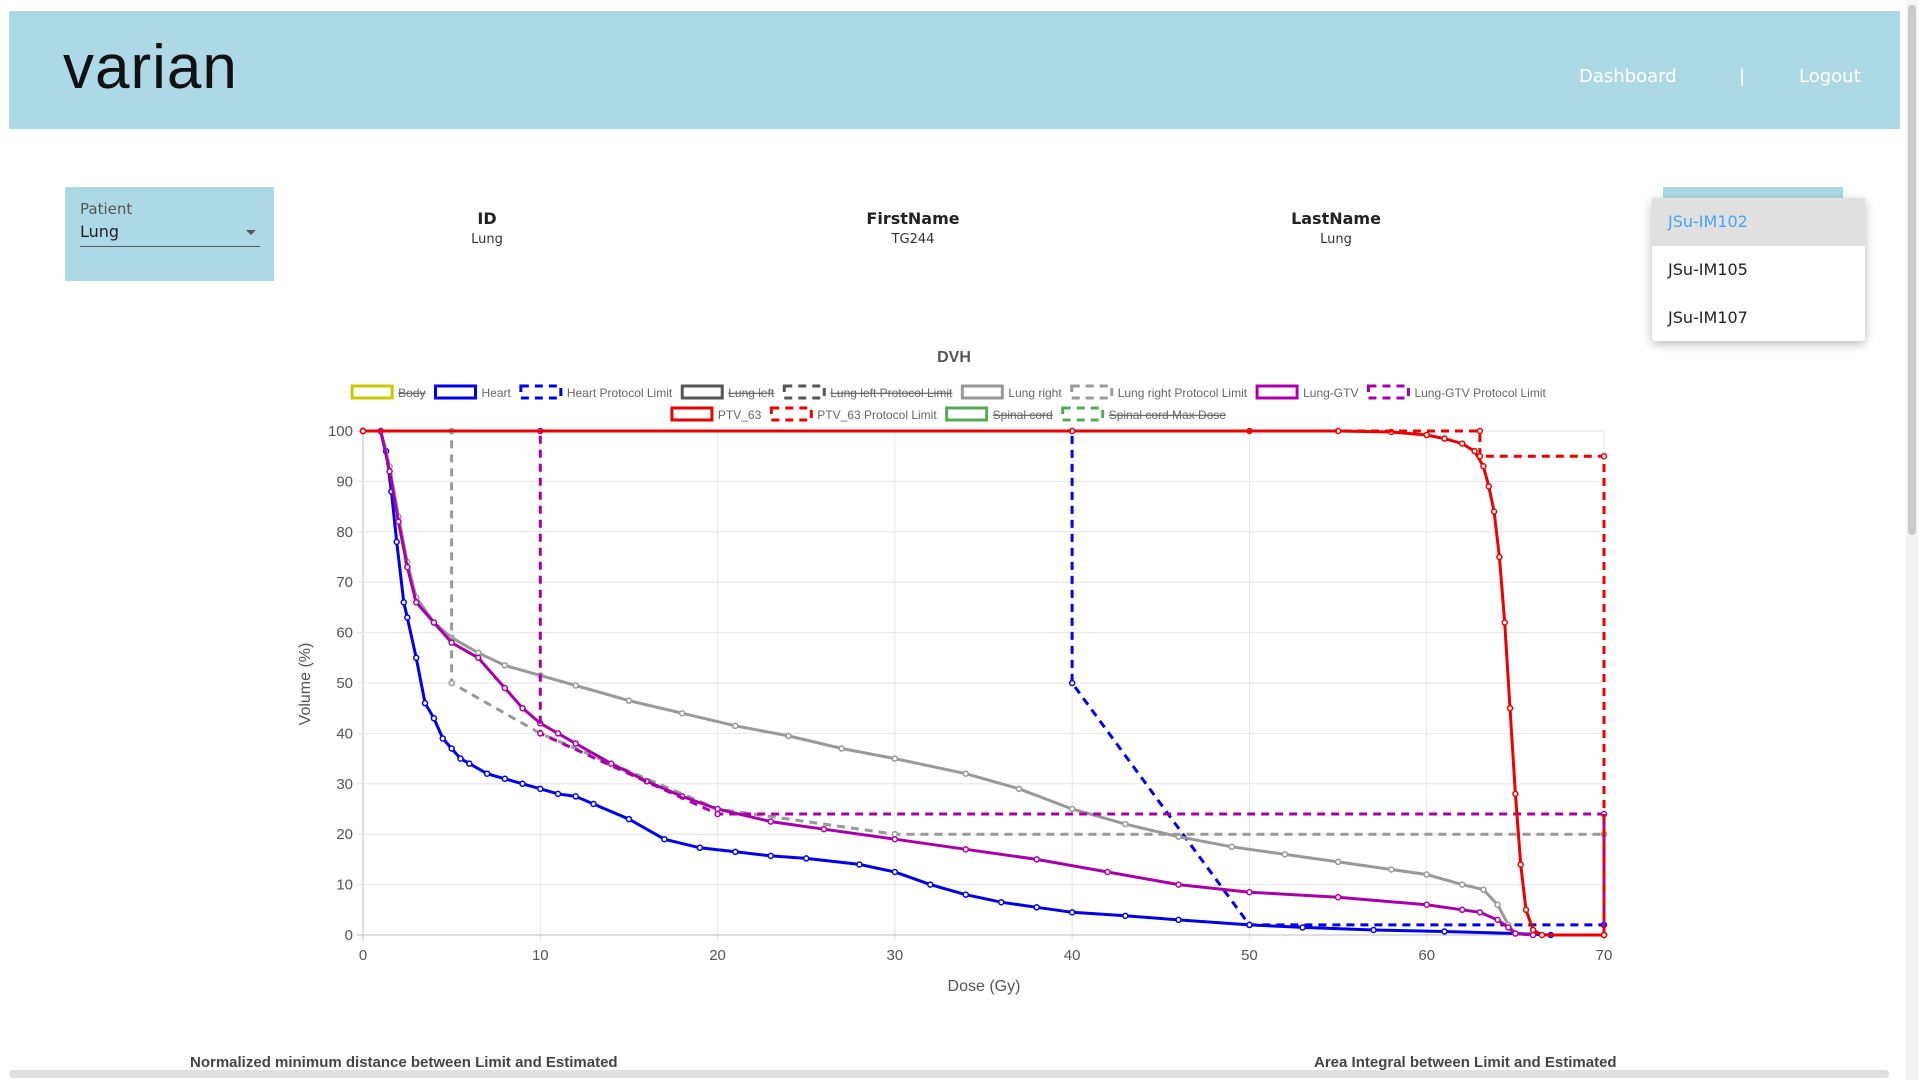 The width and height of the screenshot is (1920, 1080). Describe the element at coordinates (363, 955) in the screenshot. I see `x-tick-label: 0` at that location.